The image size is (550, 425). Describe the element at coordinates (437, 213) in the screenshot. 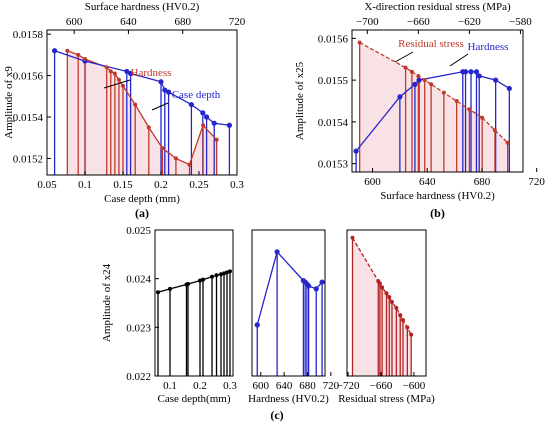

I see `panel-b-label: (b)` at that location.